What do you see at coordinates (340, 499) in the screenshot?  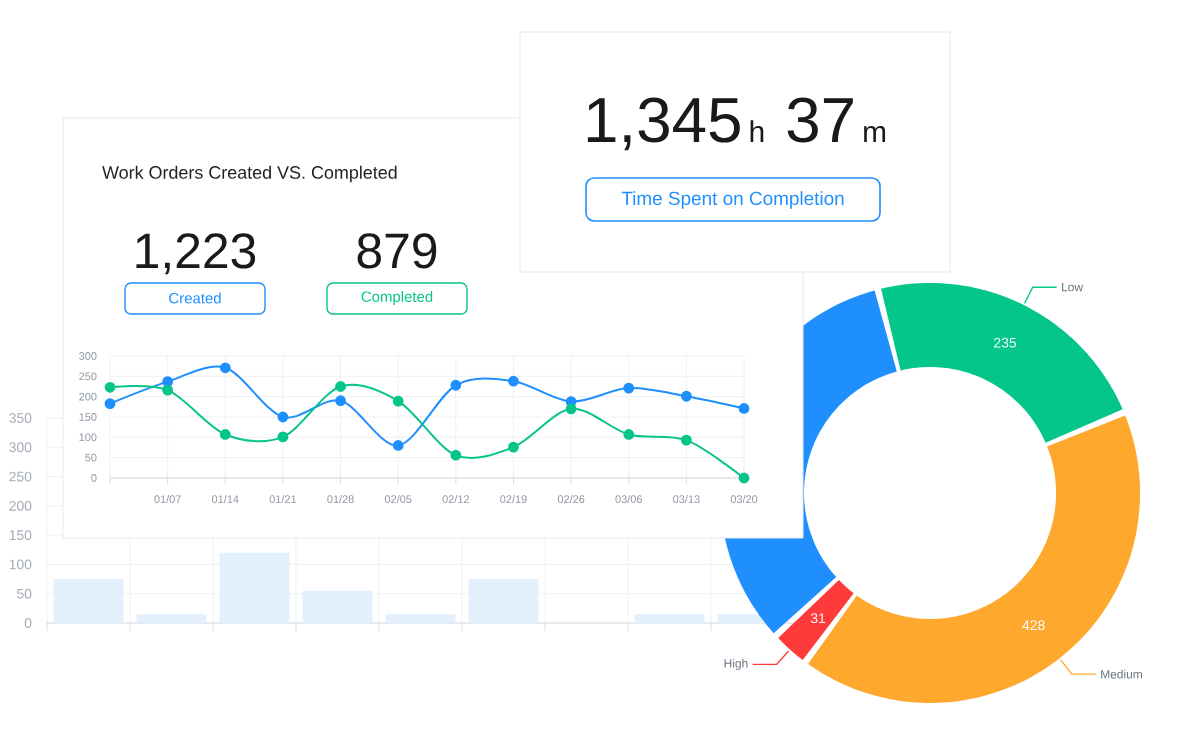 I see `x-tick-label: 01/28` at bounding box center [340, 499].